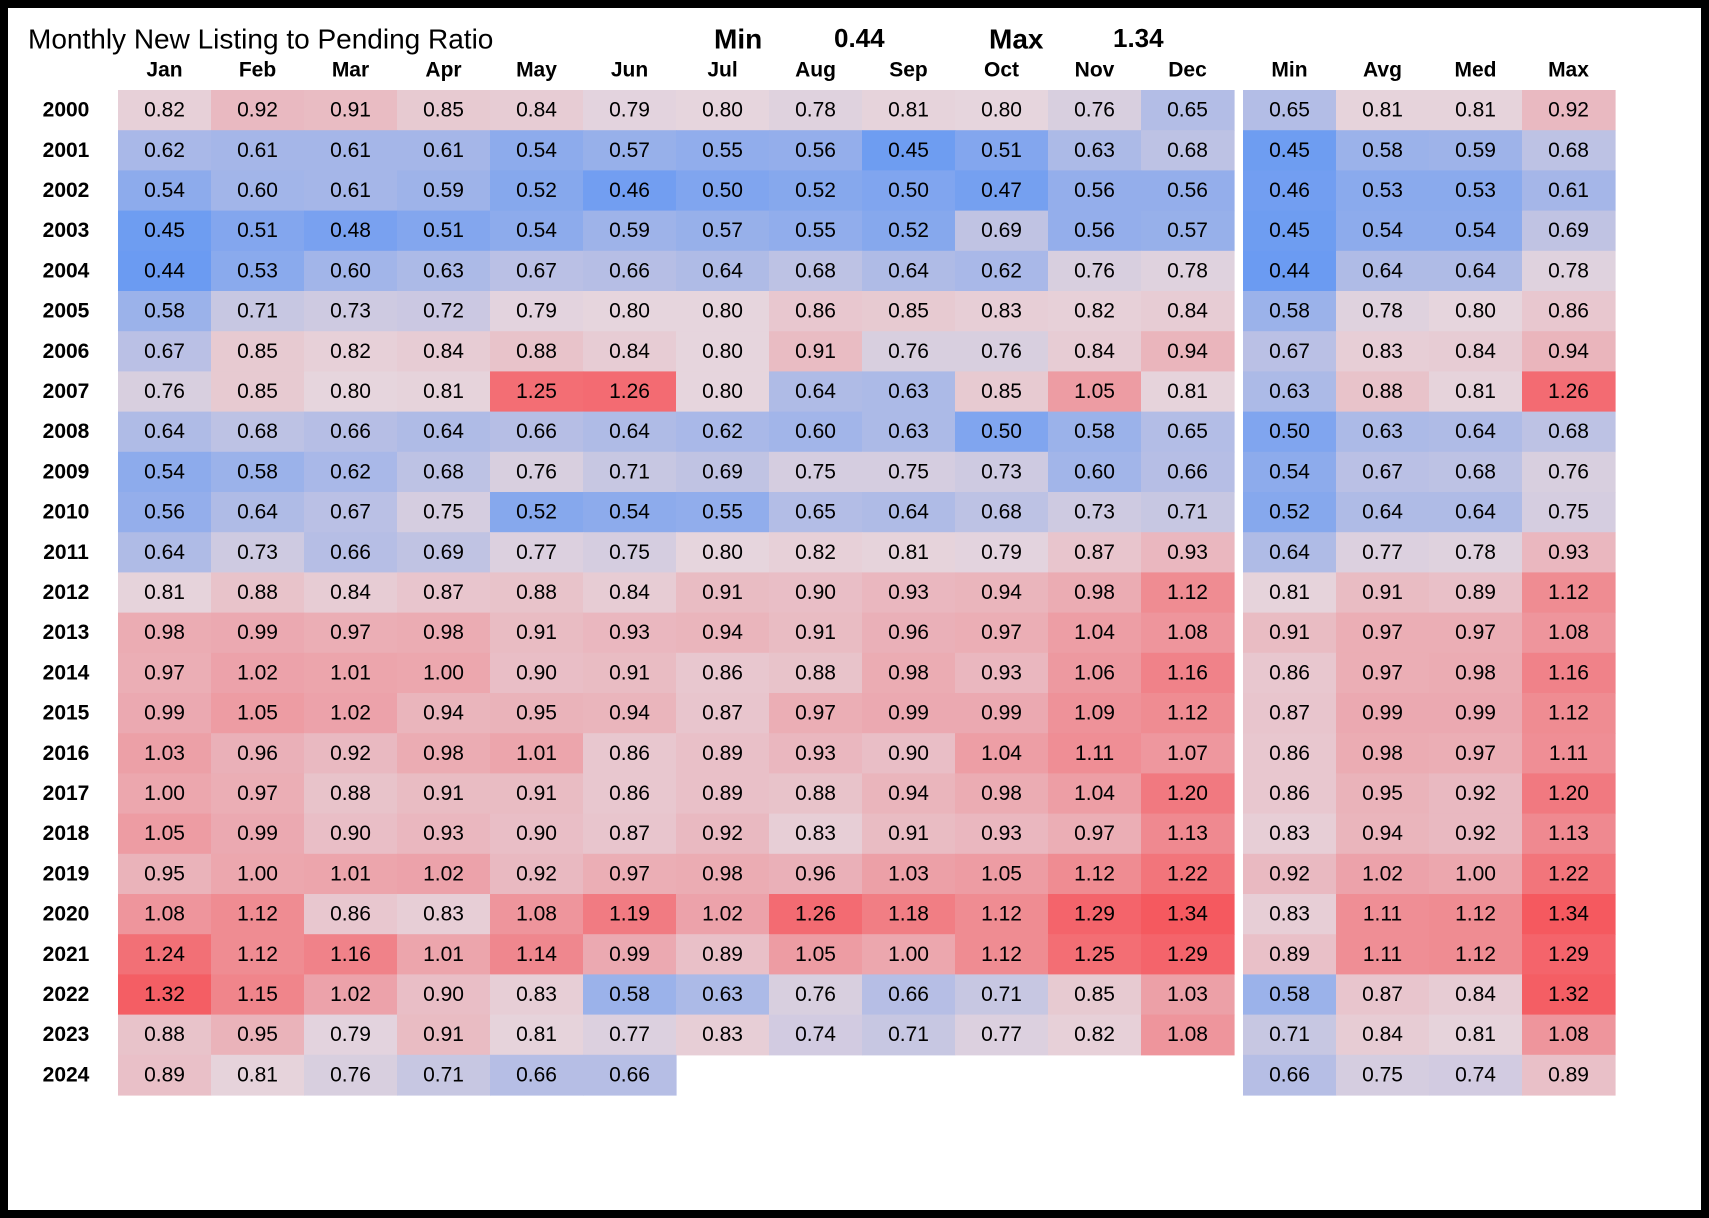  What do you see at coordinates (815, 753) in the screenshot?
I see `cell-value-label: 0.93` at bounding box center [815, 753].